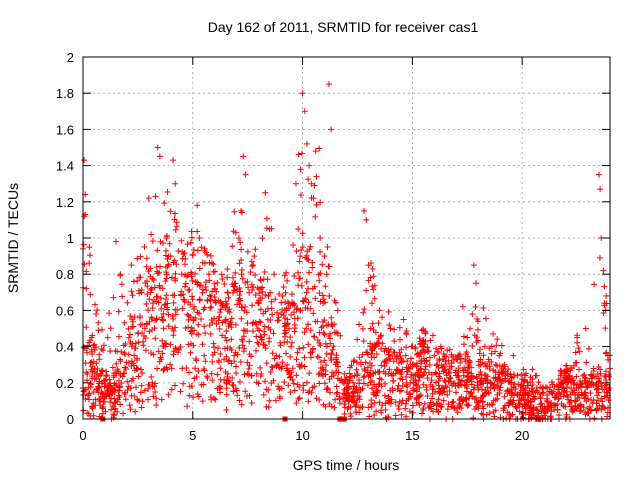 The height and width of the screenshot is (480, 640). What do you see at coordinates (302, 435) in the screenshot?
I see `x-tick-label: 10` at bounding box center [302, 435].